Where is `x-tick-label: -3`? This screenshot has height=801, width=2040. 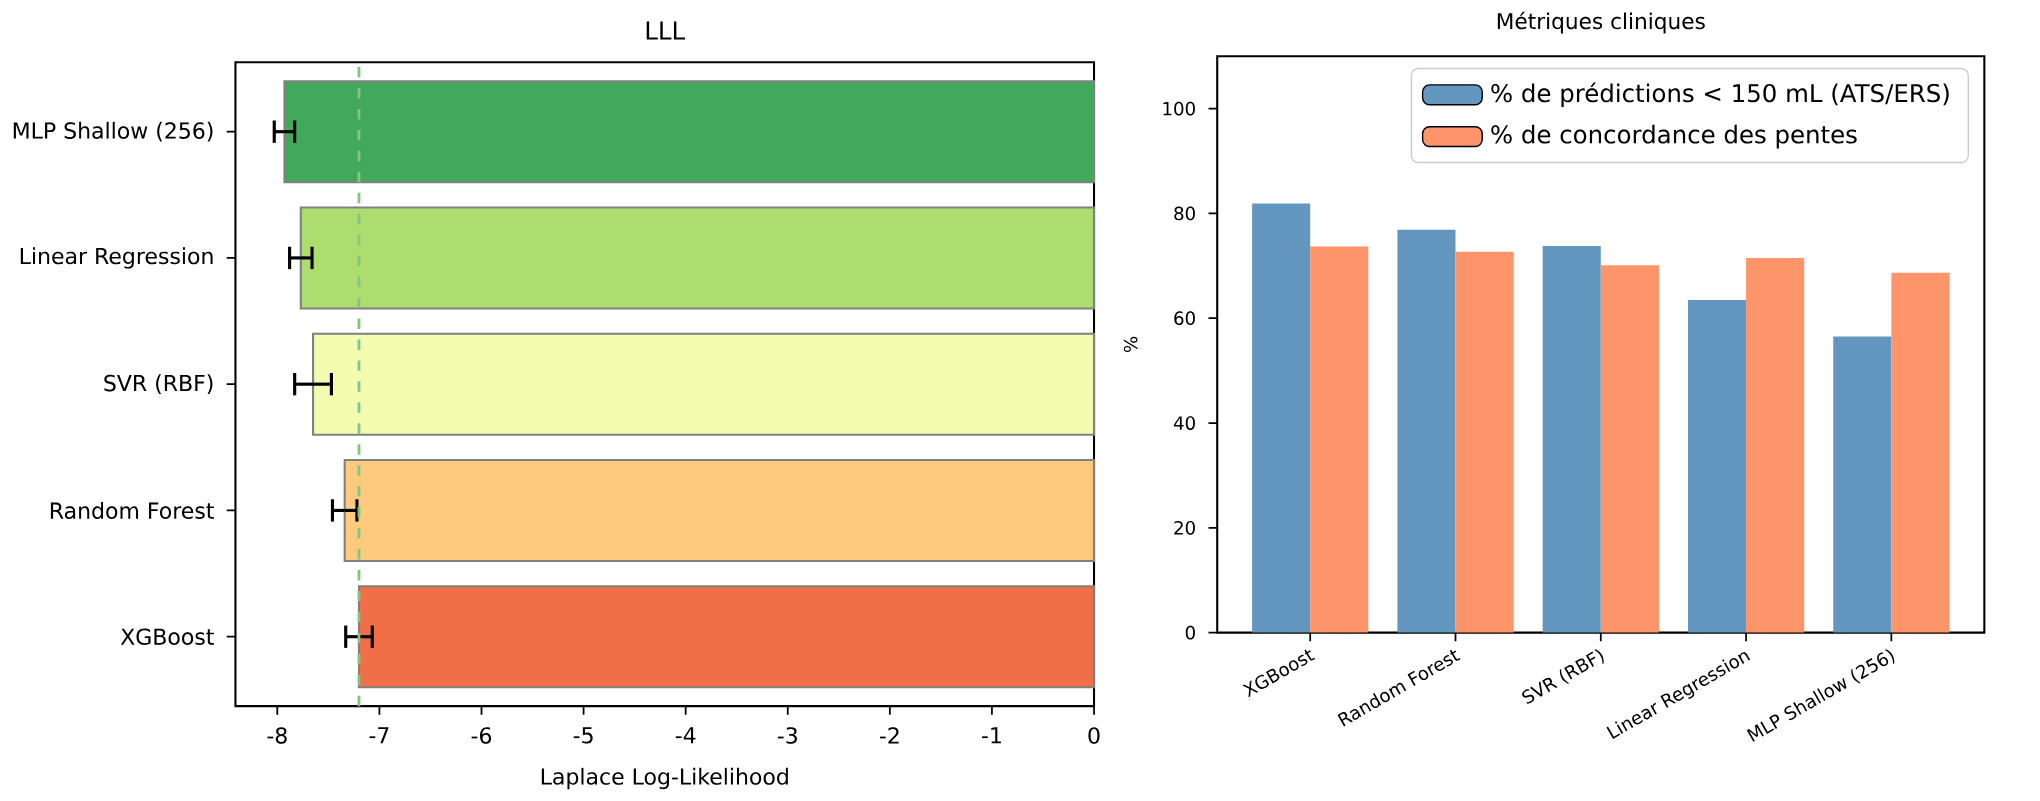 x-tick-label: -3 is located at coordinates (787, 735).